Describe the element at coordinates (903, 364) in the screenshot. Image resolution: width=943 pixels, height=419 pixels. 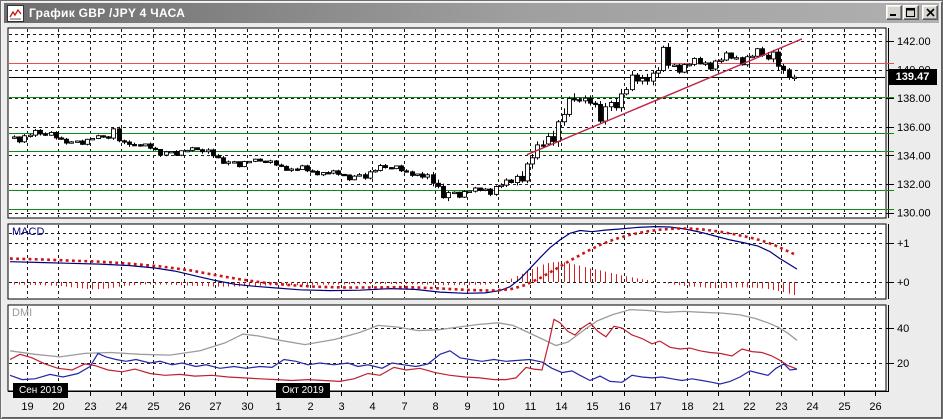
I see `y-axis-label: 20` at that location.